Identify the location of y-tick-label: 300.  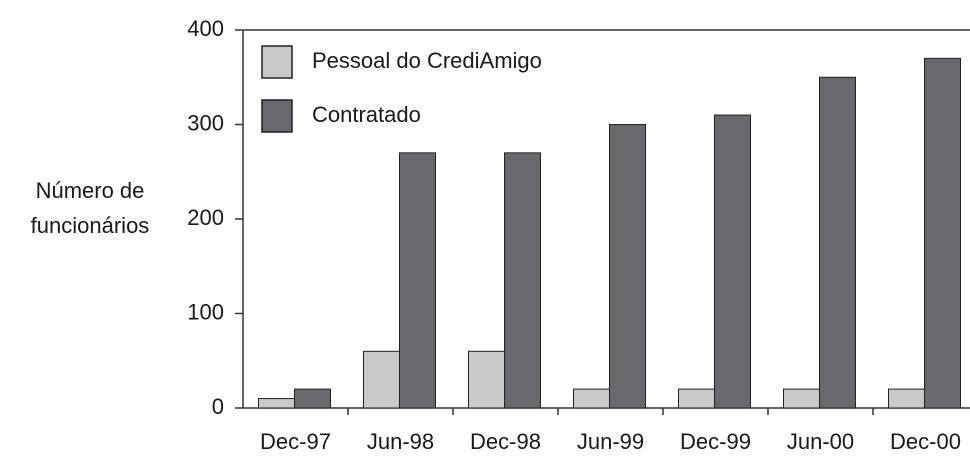
(205, 122).